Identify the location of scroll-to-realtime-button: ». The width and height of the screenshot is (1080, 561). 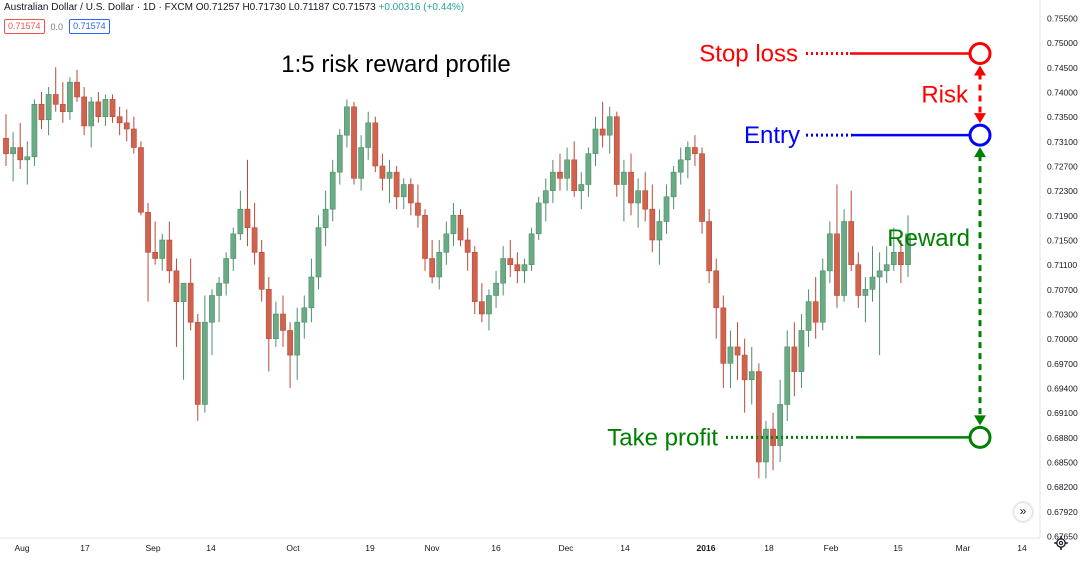
(1023, 512).